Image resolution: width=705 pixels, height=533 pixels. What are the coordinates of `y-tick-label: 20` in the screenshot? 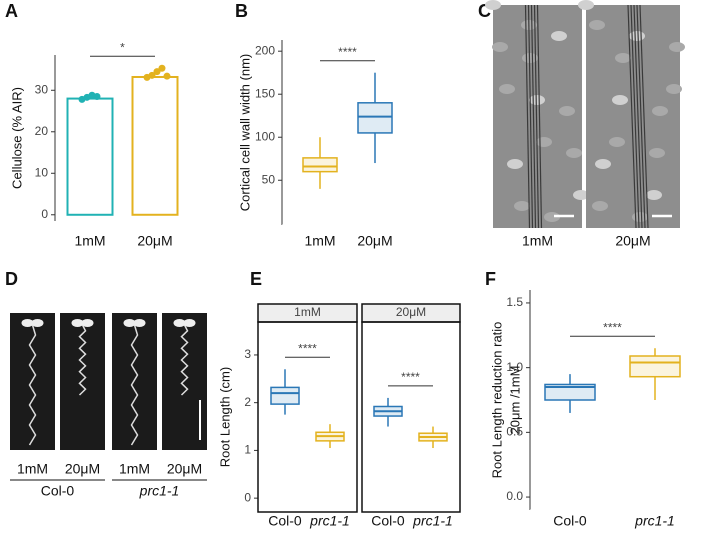 It's located at (42, 131).